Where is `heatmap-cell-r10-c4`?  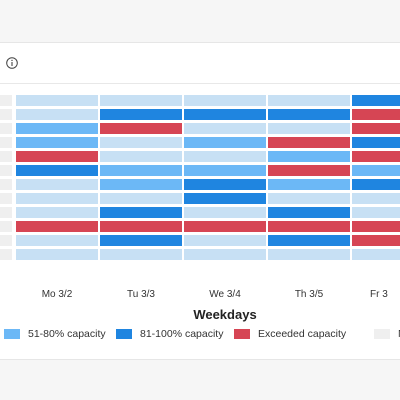
heatmap-cell-r10-c4 is located at coordinates (309, 240).